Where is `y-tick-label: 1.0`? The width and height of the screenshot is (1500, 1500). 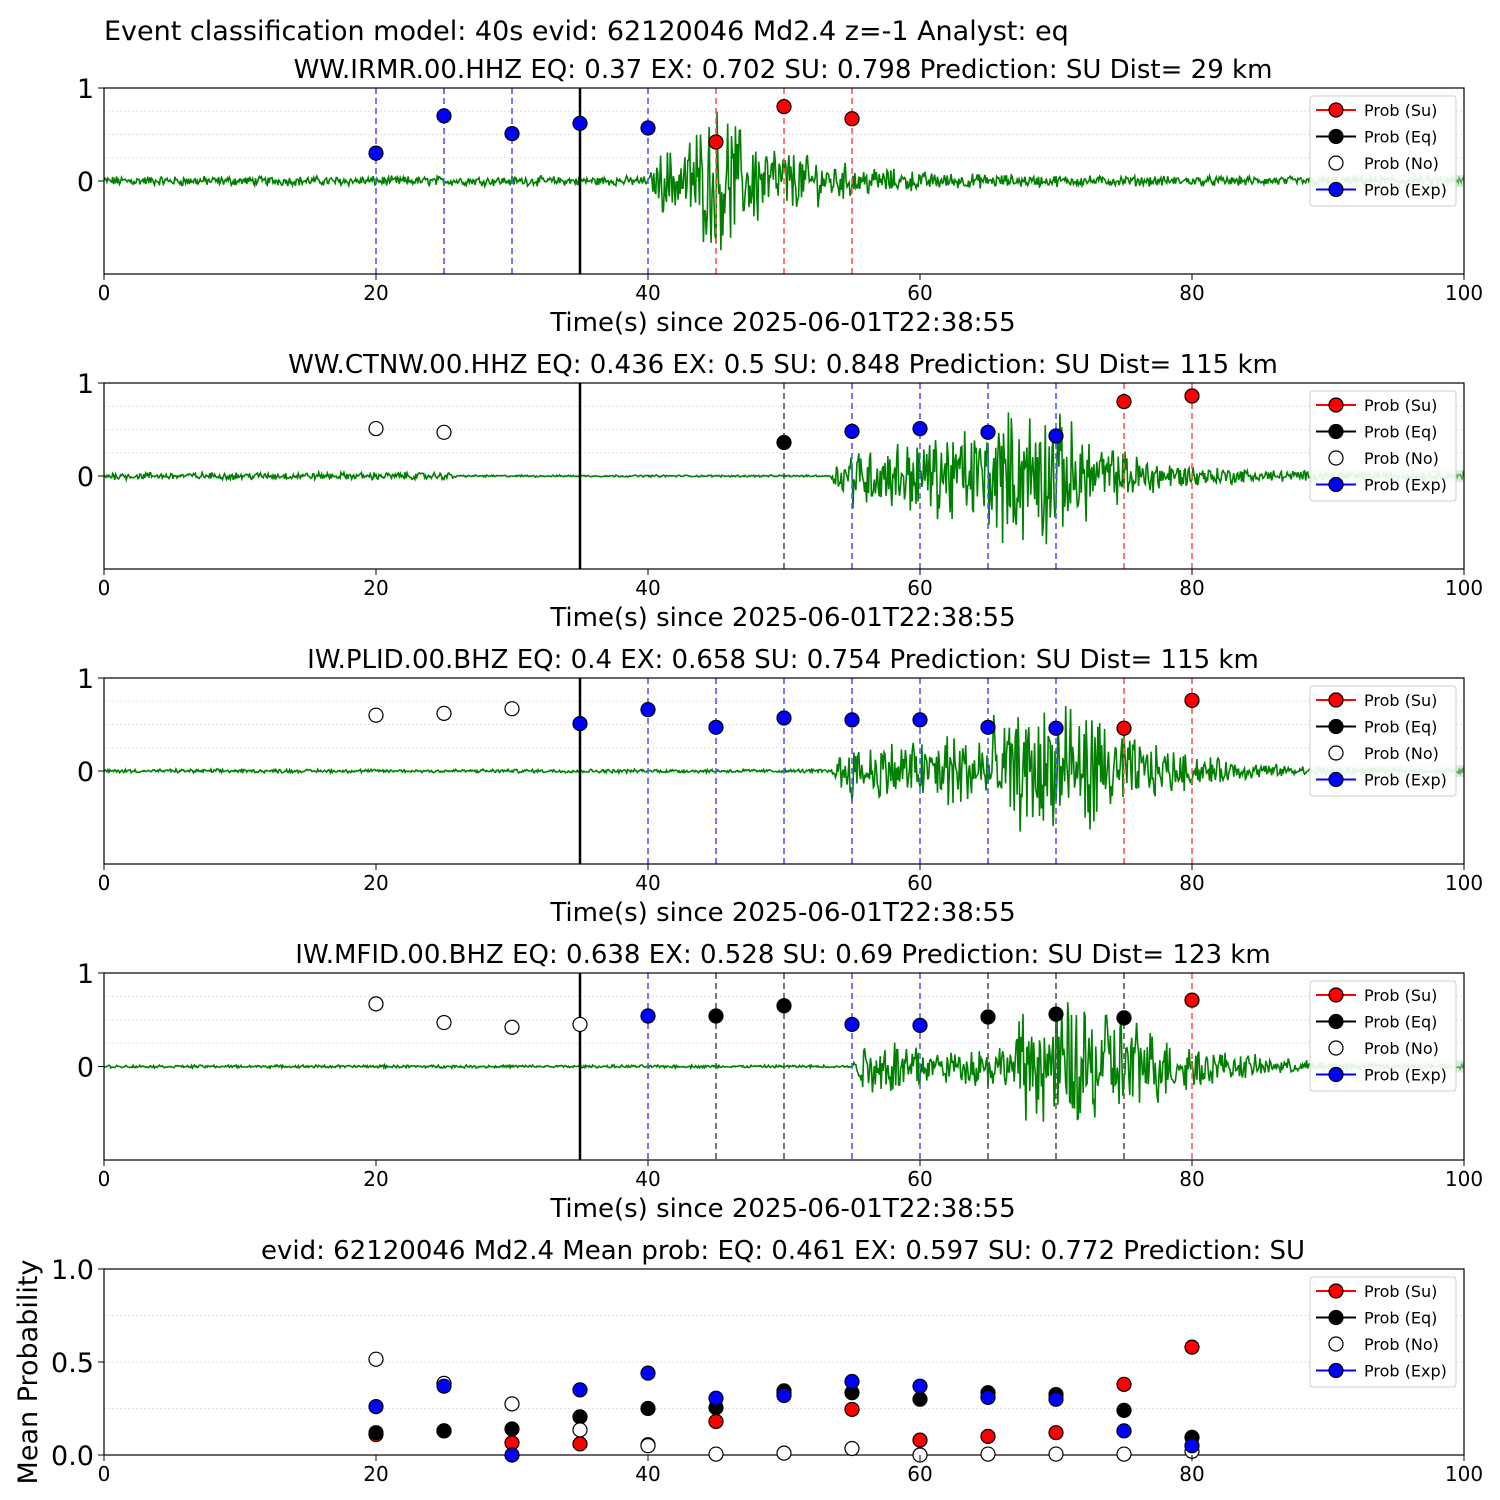 y-tick-label: 1.0 is located at coordinates (72, 1270).